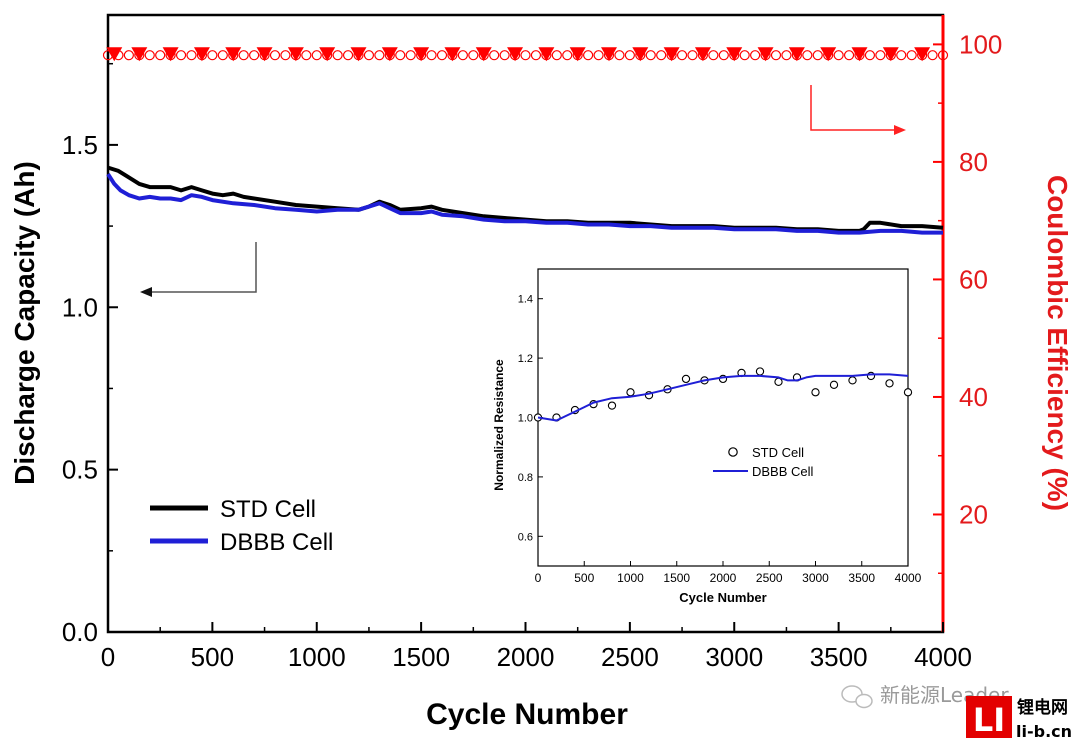 The width and height of the screenshot is (1080, 742). What do you see at coordinates (525, 537) in the screenshot?
I see `inset-y-tick-label: 0.6` at bounding box center [525, 537].